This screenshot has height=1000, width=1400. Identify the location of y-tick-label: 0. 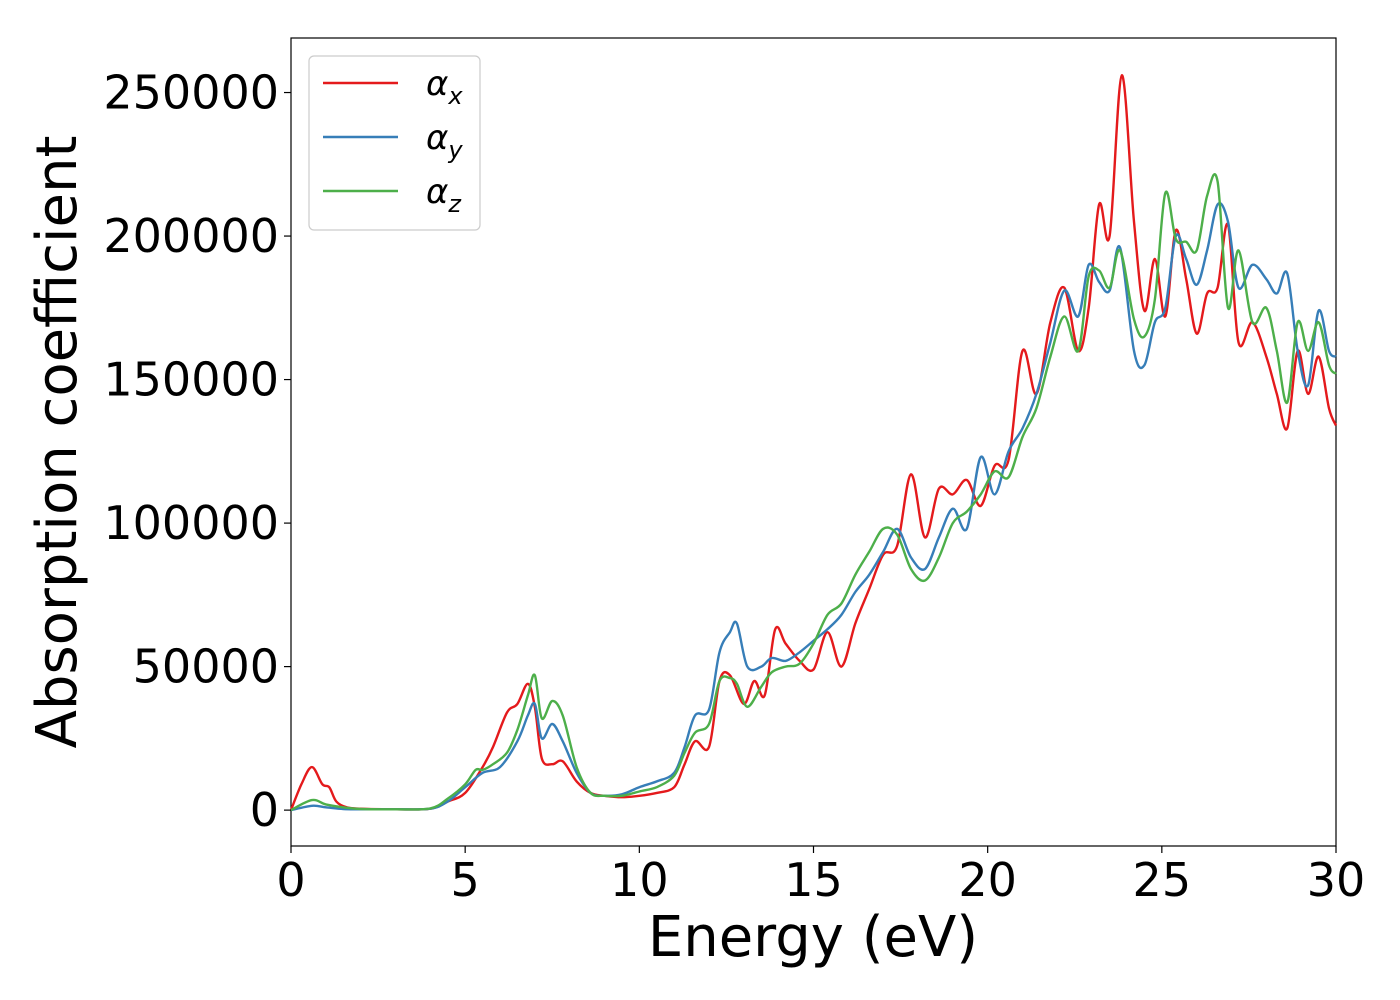
(264, 810).